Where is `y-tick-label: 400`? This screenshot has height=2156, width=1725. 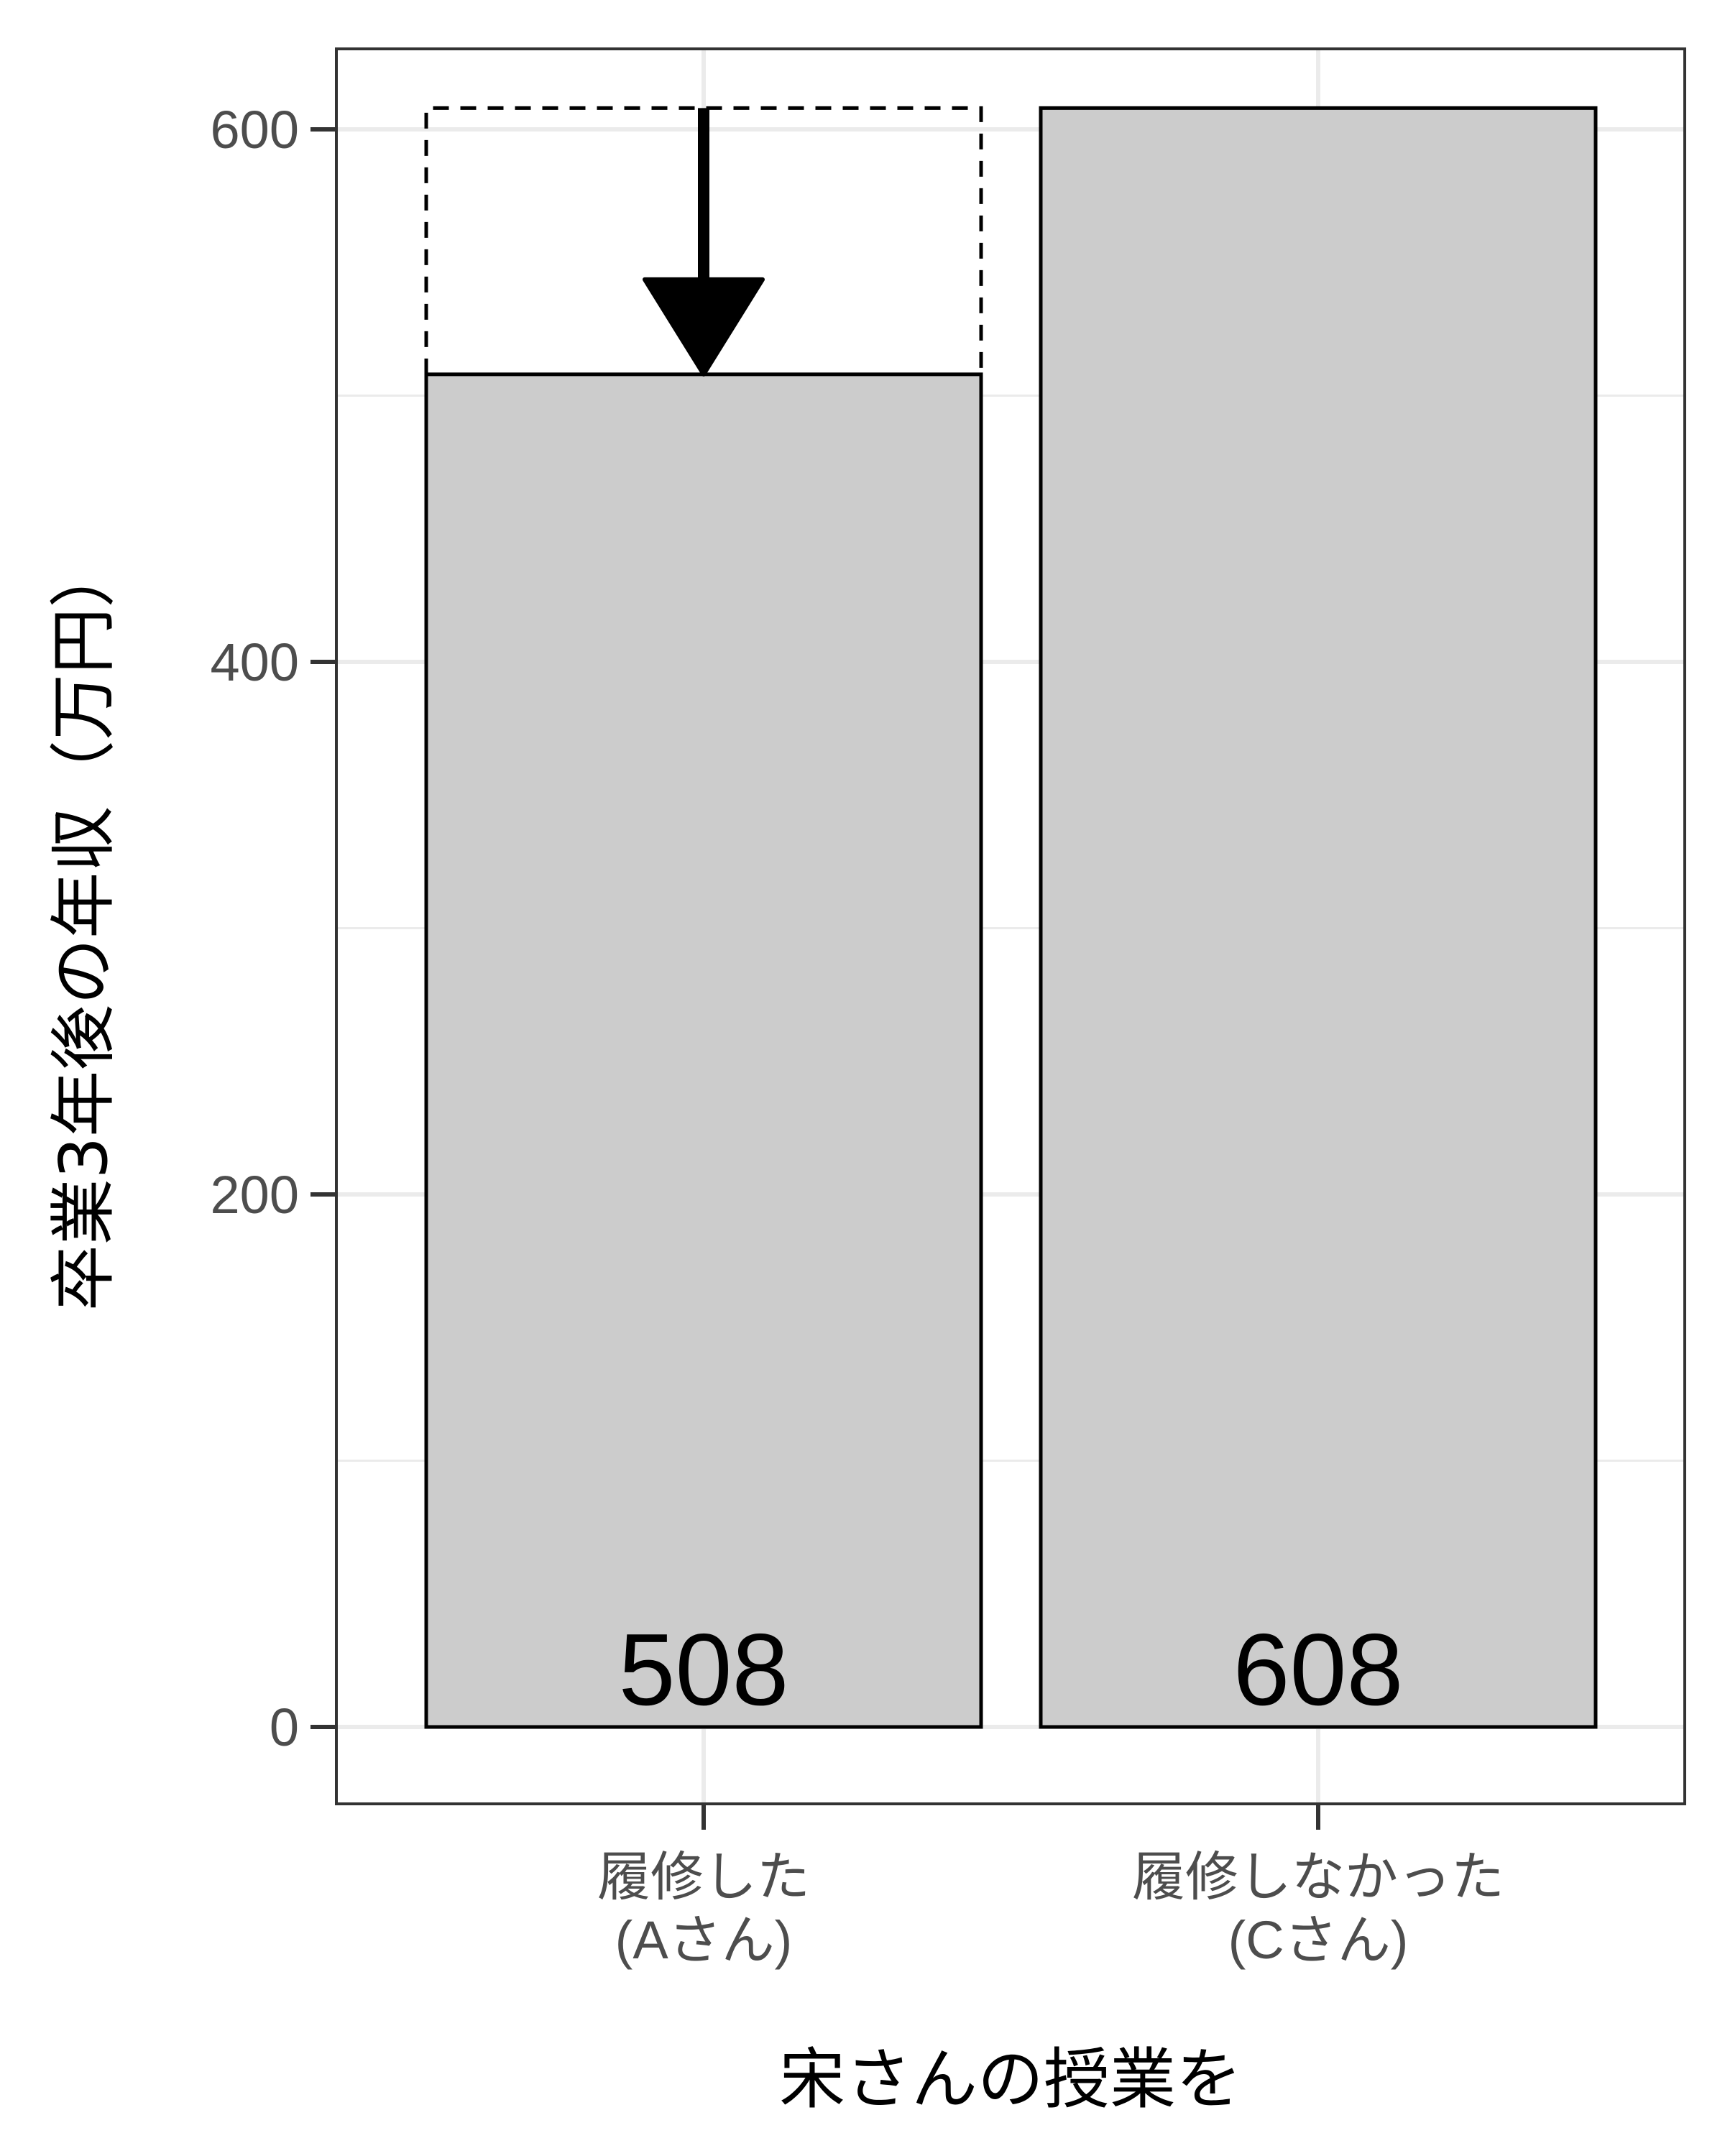
y-tick-label: 400 is located at coordinates (255, 662).